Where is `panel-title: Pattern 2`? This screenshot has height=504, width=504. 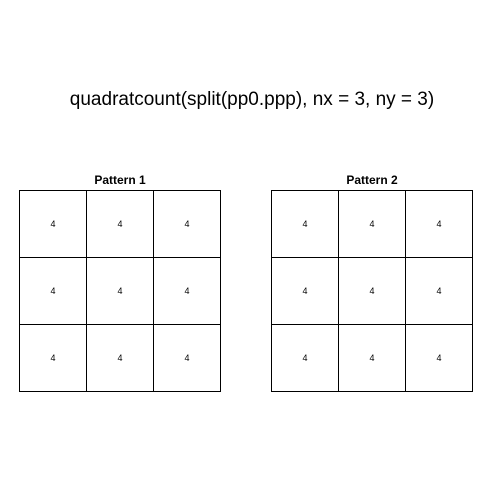 panel-title: Pattern 2 is located at coordinates (372, 180).